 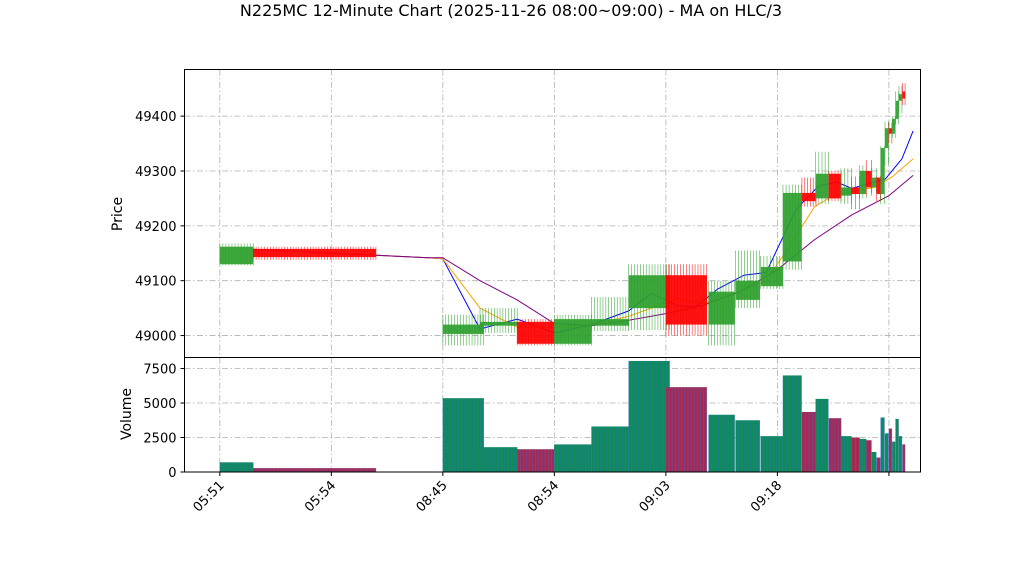 I want to click on price-ytick-label: 49300, so click(x=155, y=172).